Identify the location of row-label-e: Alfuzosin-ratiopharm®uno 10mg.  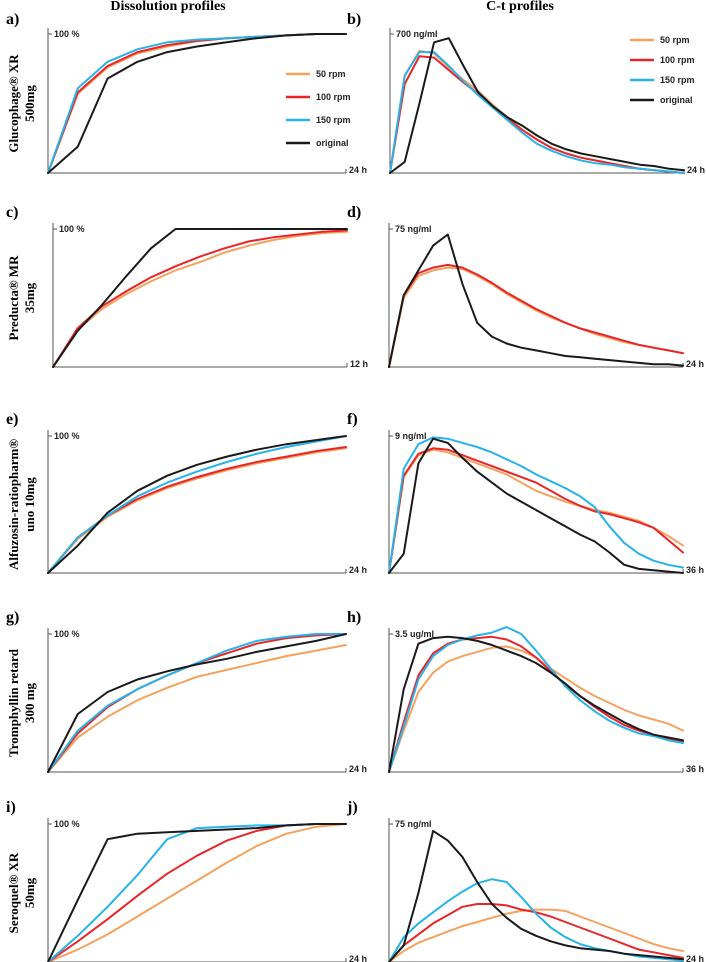
(21, 504).